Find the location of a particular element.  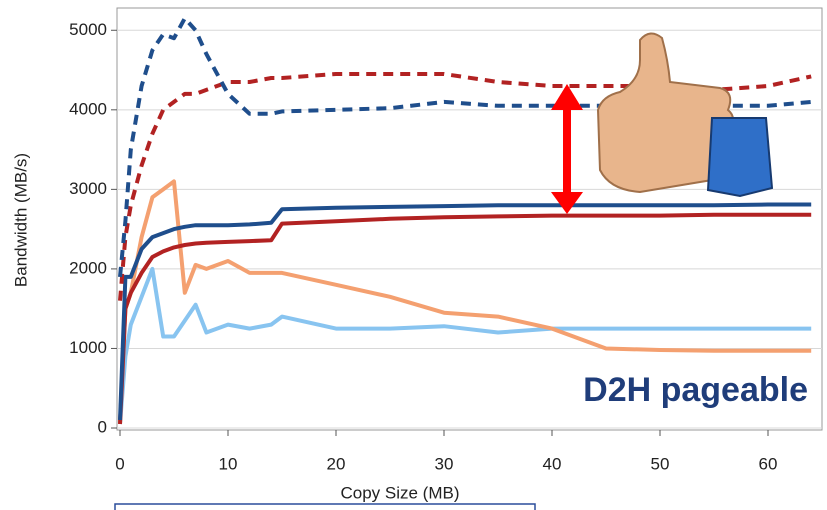

x-tick-label: 10 is located at coordinates (228, 463).